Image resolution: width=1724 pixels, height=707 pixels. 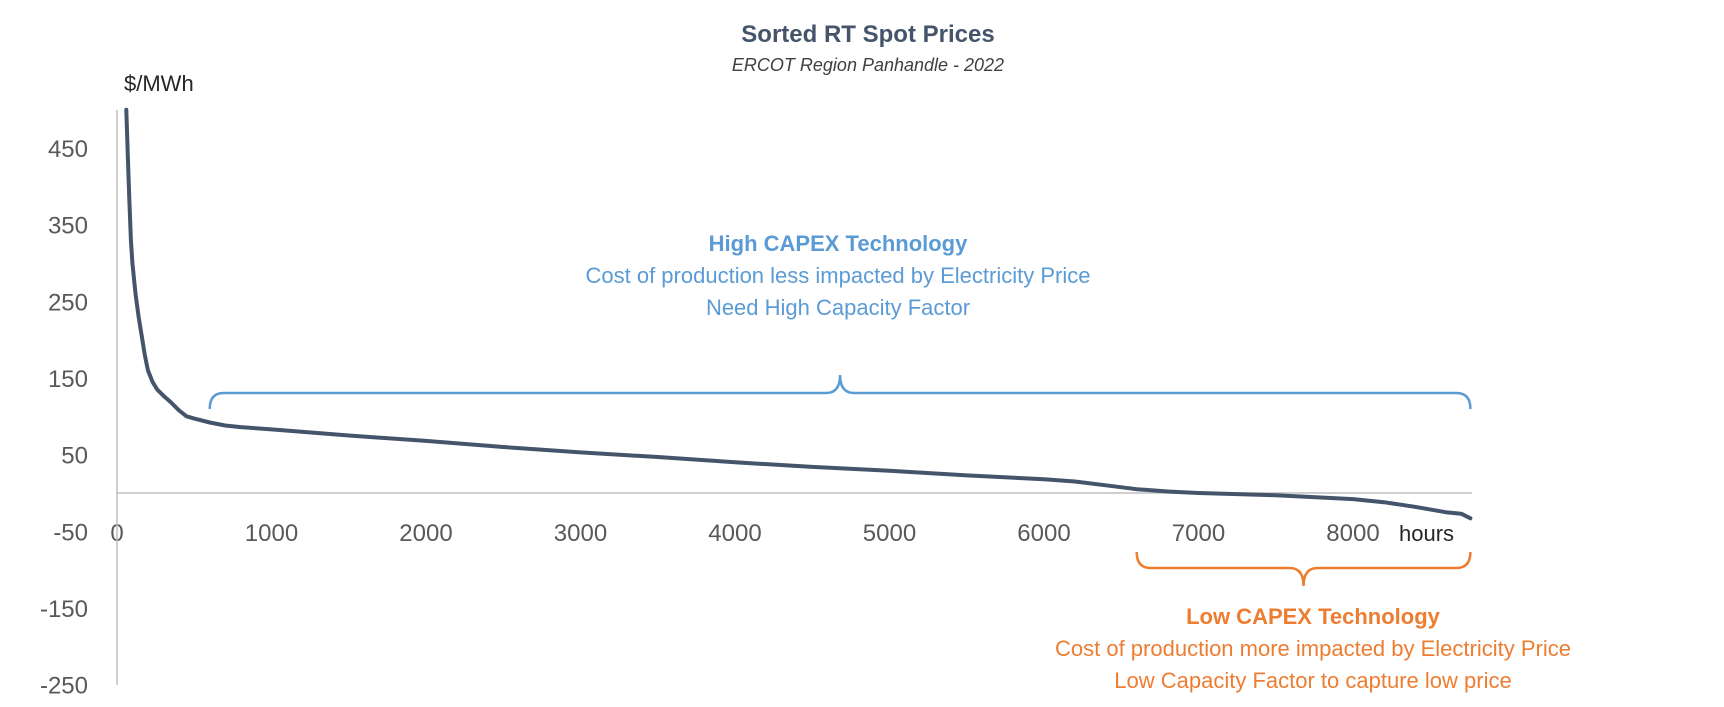 I want to click on low-capex-bracket, so click(x=1303, y=569).